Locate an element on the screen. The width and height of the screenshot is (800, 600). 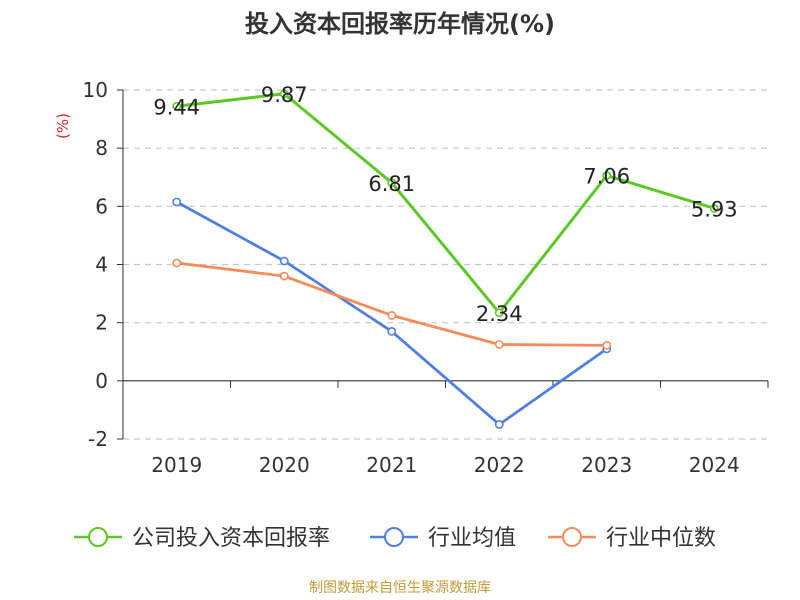
x-tick-label: 2023 is located at coordinates (606, 465).